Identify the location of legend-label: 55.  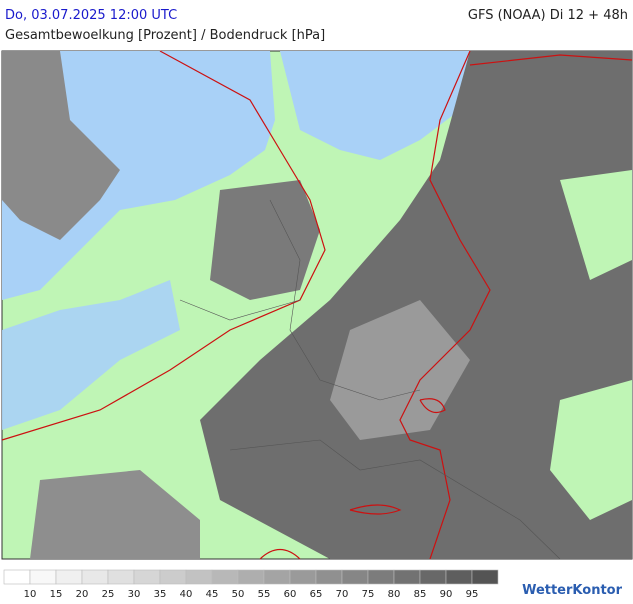
(264, 594).